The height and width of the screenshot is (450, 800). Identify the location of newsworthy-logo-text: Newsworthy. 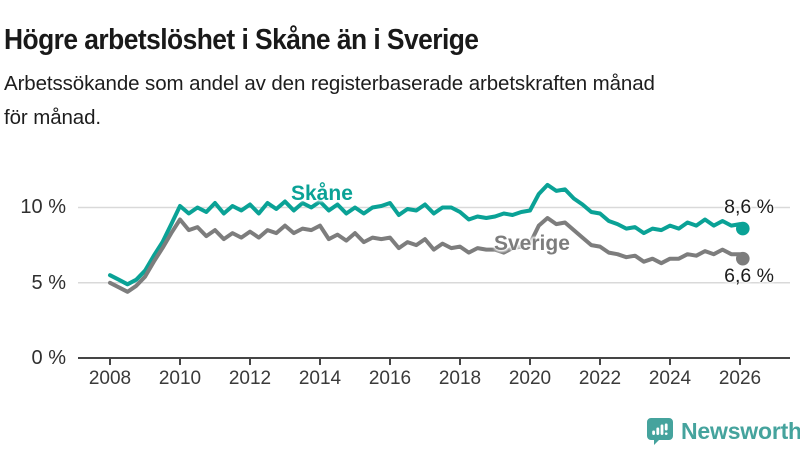
(740, 431).